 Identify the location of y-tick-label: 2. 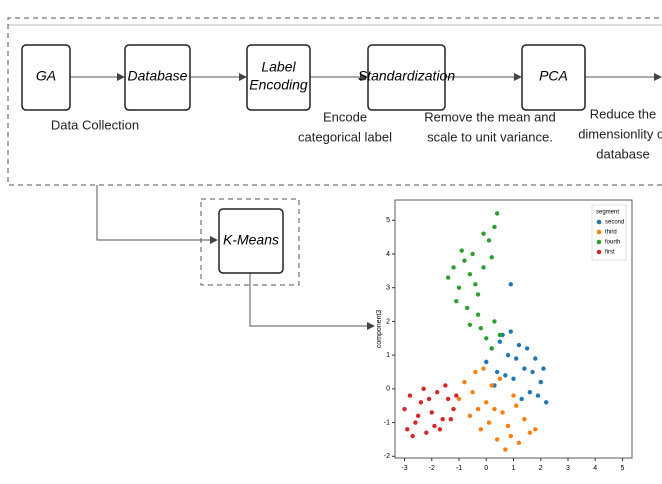
(388, 321).